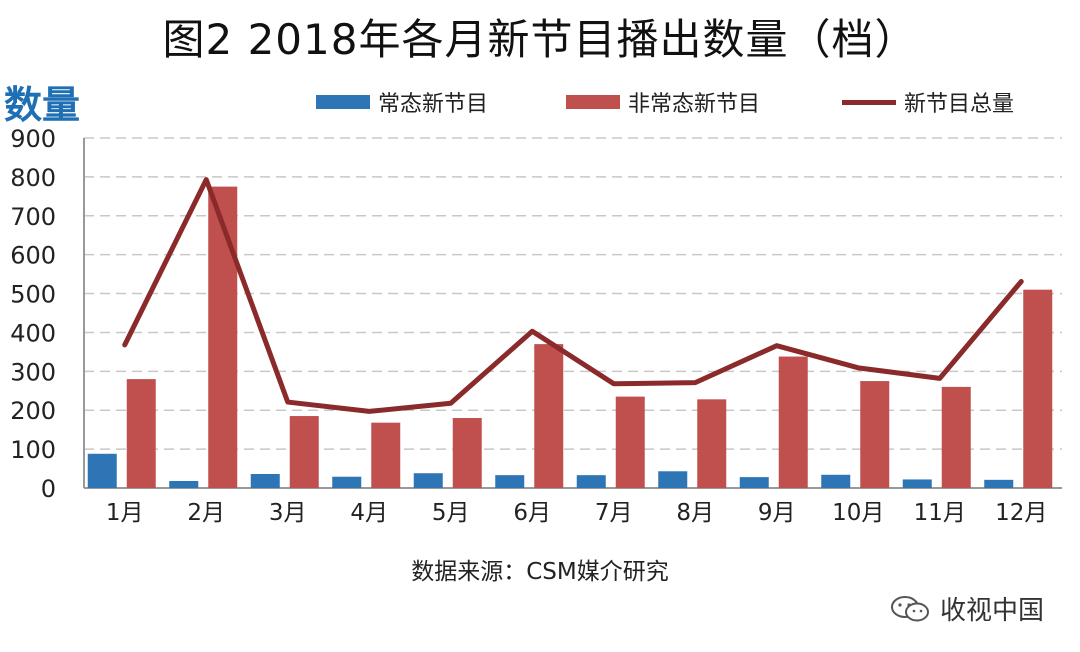 The width and height of the screenshot is (1080, 652). Describe the element at coordinates (695, 513) in the screenshot. I see `x-tick-label: 8月` at that location.